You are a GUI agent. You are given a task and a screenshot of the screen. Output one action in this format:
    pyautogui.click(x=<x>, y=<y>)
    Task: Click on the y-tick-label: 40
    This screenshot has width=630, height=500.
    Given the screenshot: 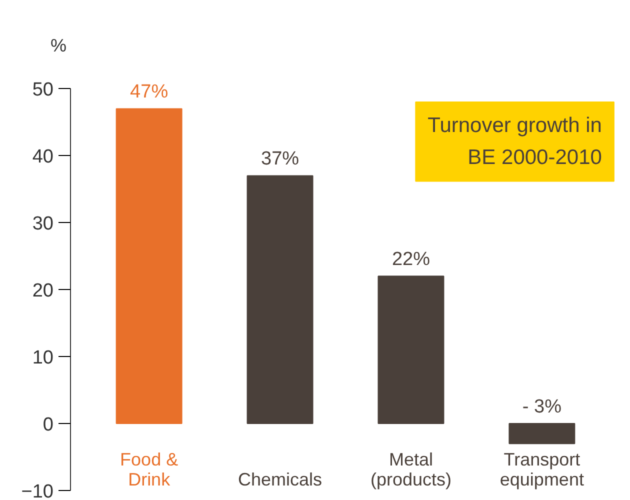 What is the action you would take?
    pyautogui.click(x=43, y=157)
    